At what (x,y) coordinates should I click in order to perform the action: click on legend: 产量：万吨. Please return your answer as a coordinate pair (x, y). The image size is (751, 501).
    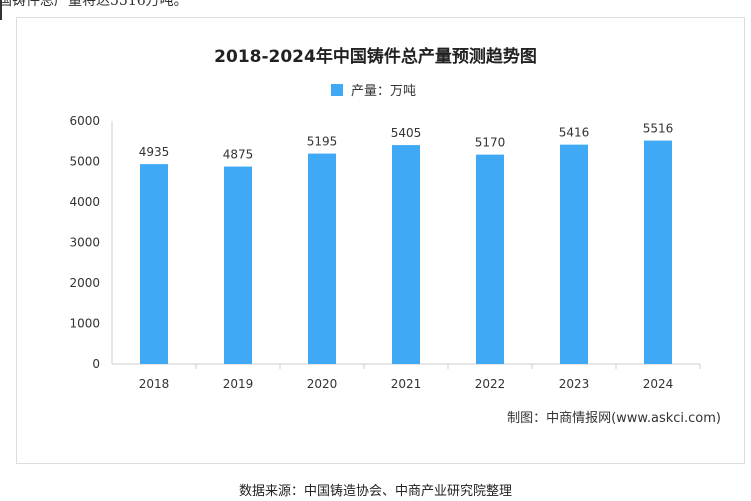
    Looking at the image, I should click on (373, 89).